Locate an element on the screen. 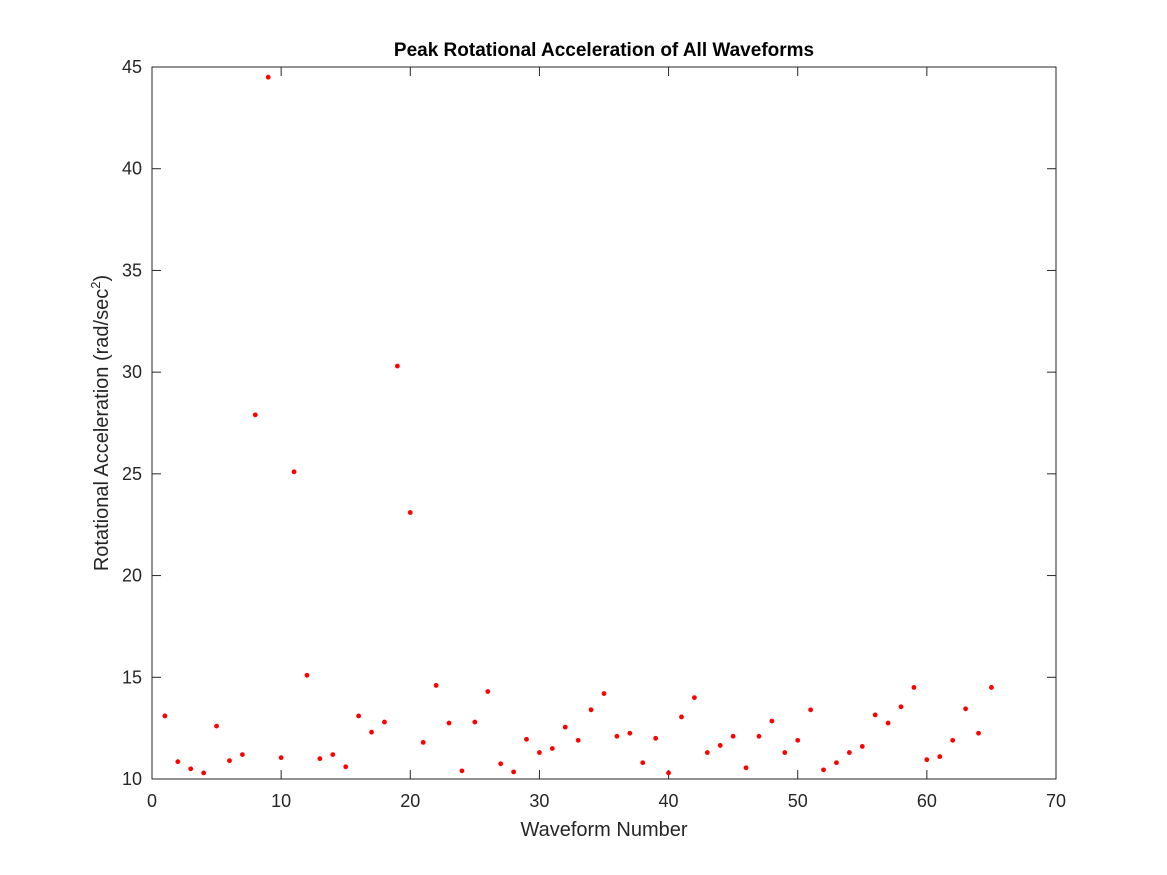  x-tick-label: 30 is located at coordinates (539, 801).